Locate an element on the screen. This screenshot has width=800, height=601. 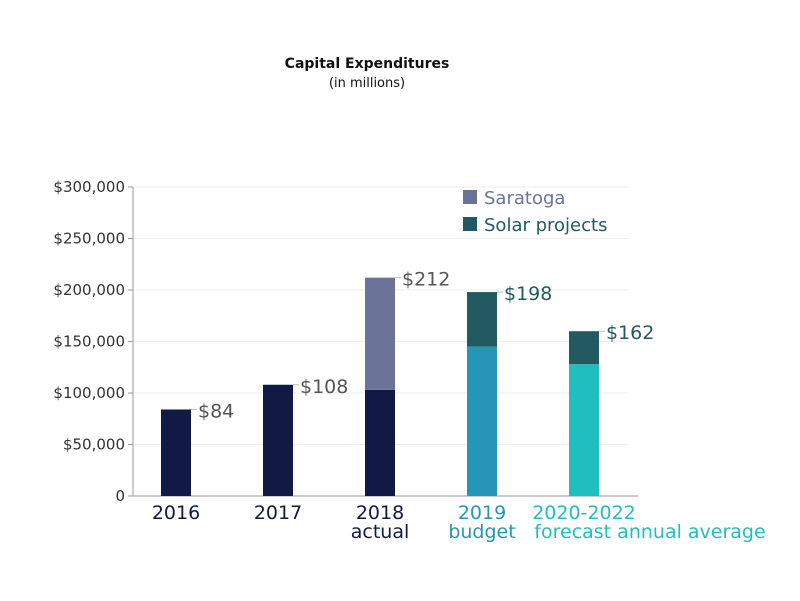
x-category-sublabel: budget is located at coordinates (481, 532).